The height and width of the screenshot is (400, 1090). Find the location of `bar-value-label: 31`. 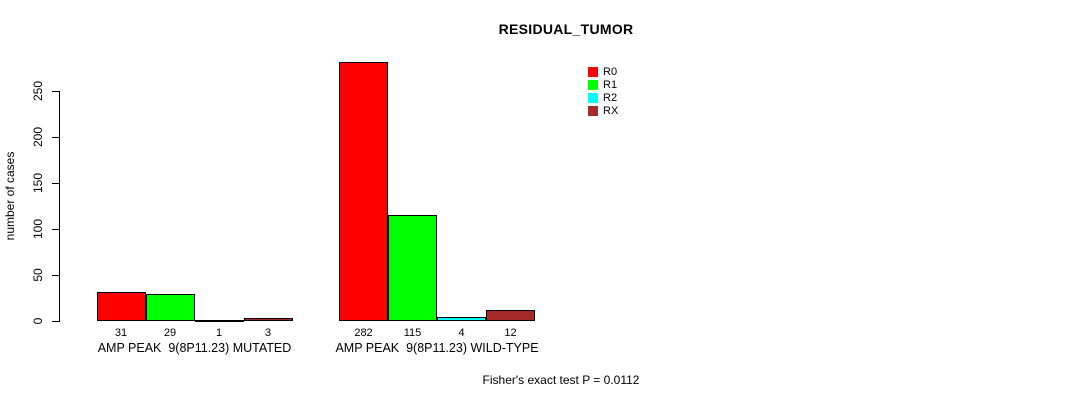

bar-value-label: 31 is located at coordinates (121, 333).